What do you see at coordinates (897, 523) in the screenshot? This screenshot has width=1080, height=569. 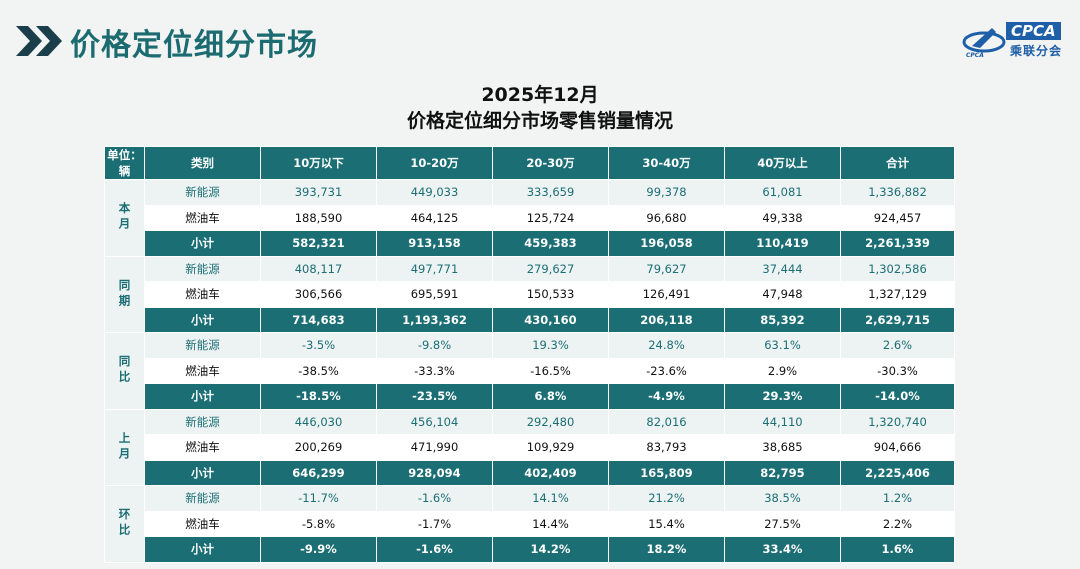 I see `table-cell: 2.2%` at bounding box center [897, 523].